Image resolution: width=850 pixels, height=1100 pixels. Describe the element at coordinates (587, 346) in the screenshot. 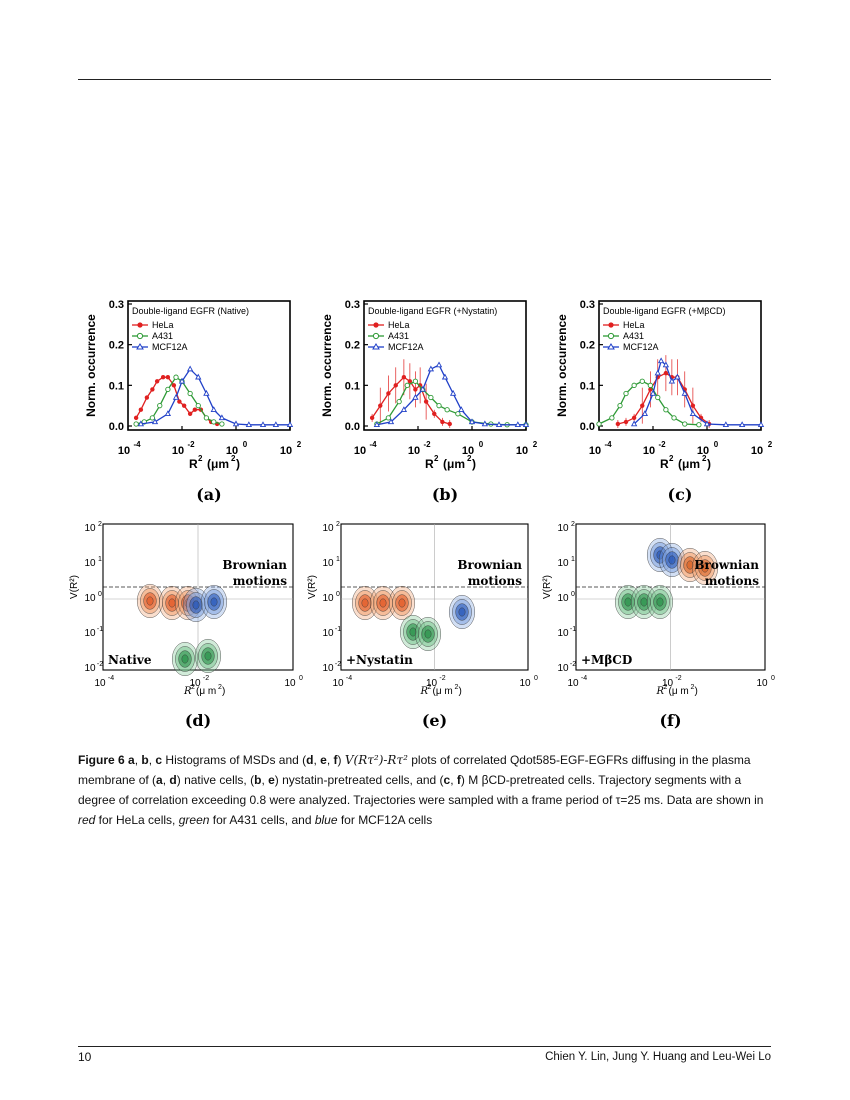

I see `y-tick-label: 0.2` at that location.